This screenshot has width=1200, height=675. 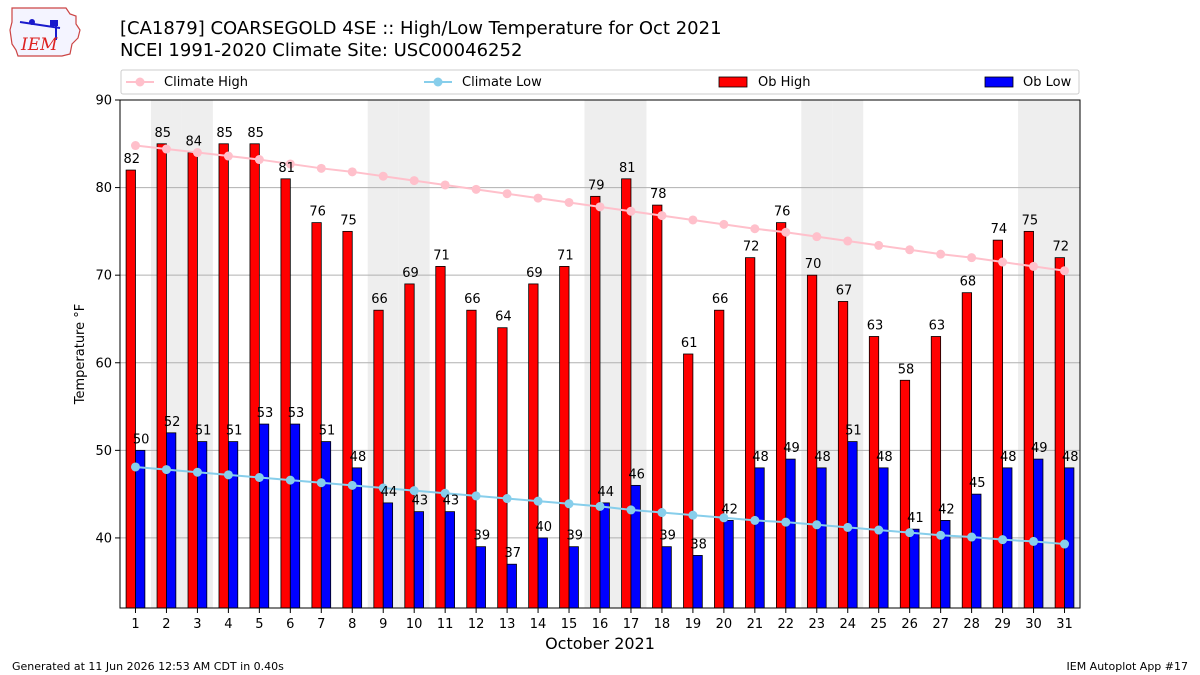 What do you see at coordinates (689, 343) in the screenshot?
I see `ob-high-label: 61` at bounding box center [689, 343].